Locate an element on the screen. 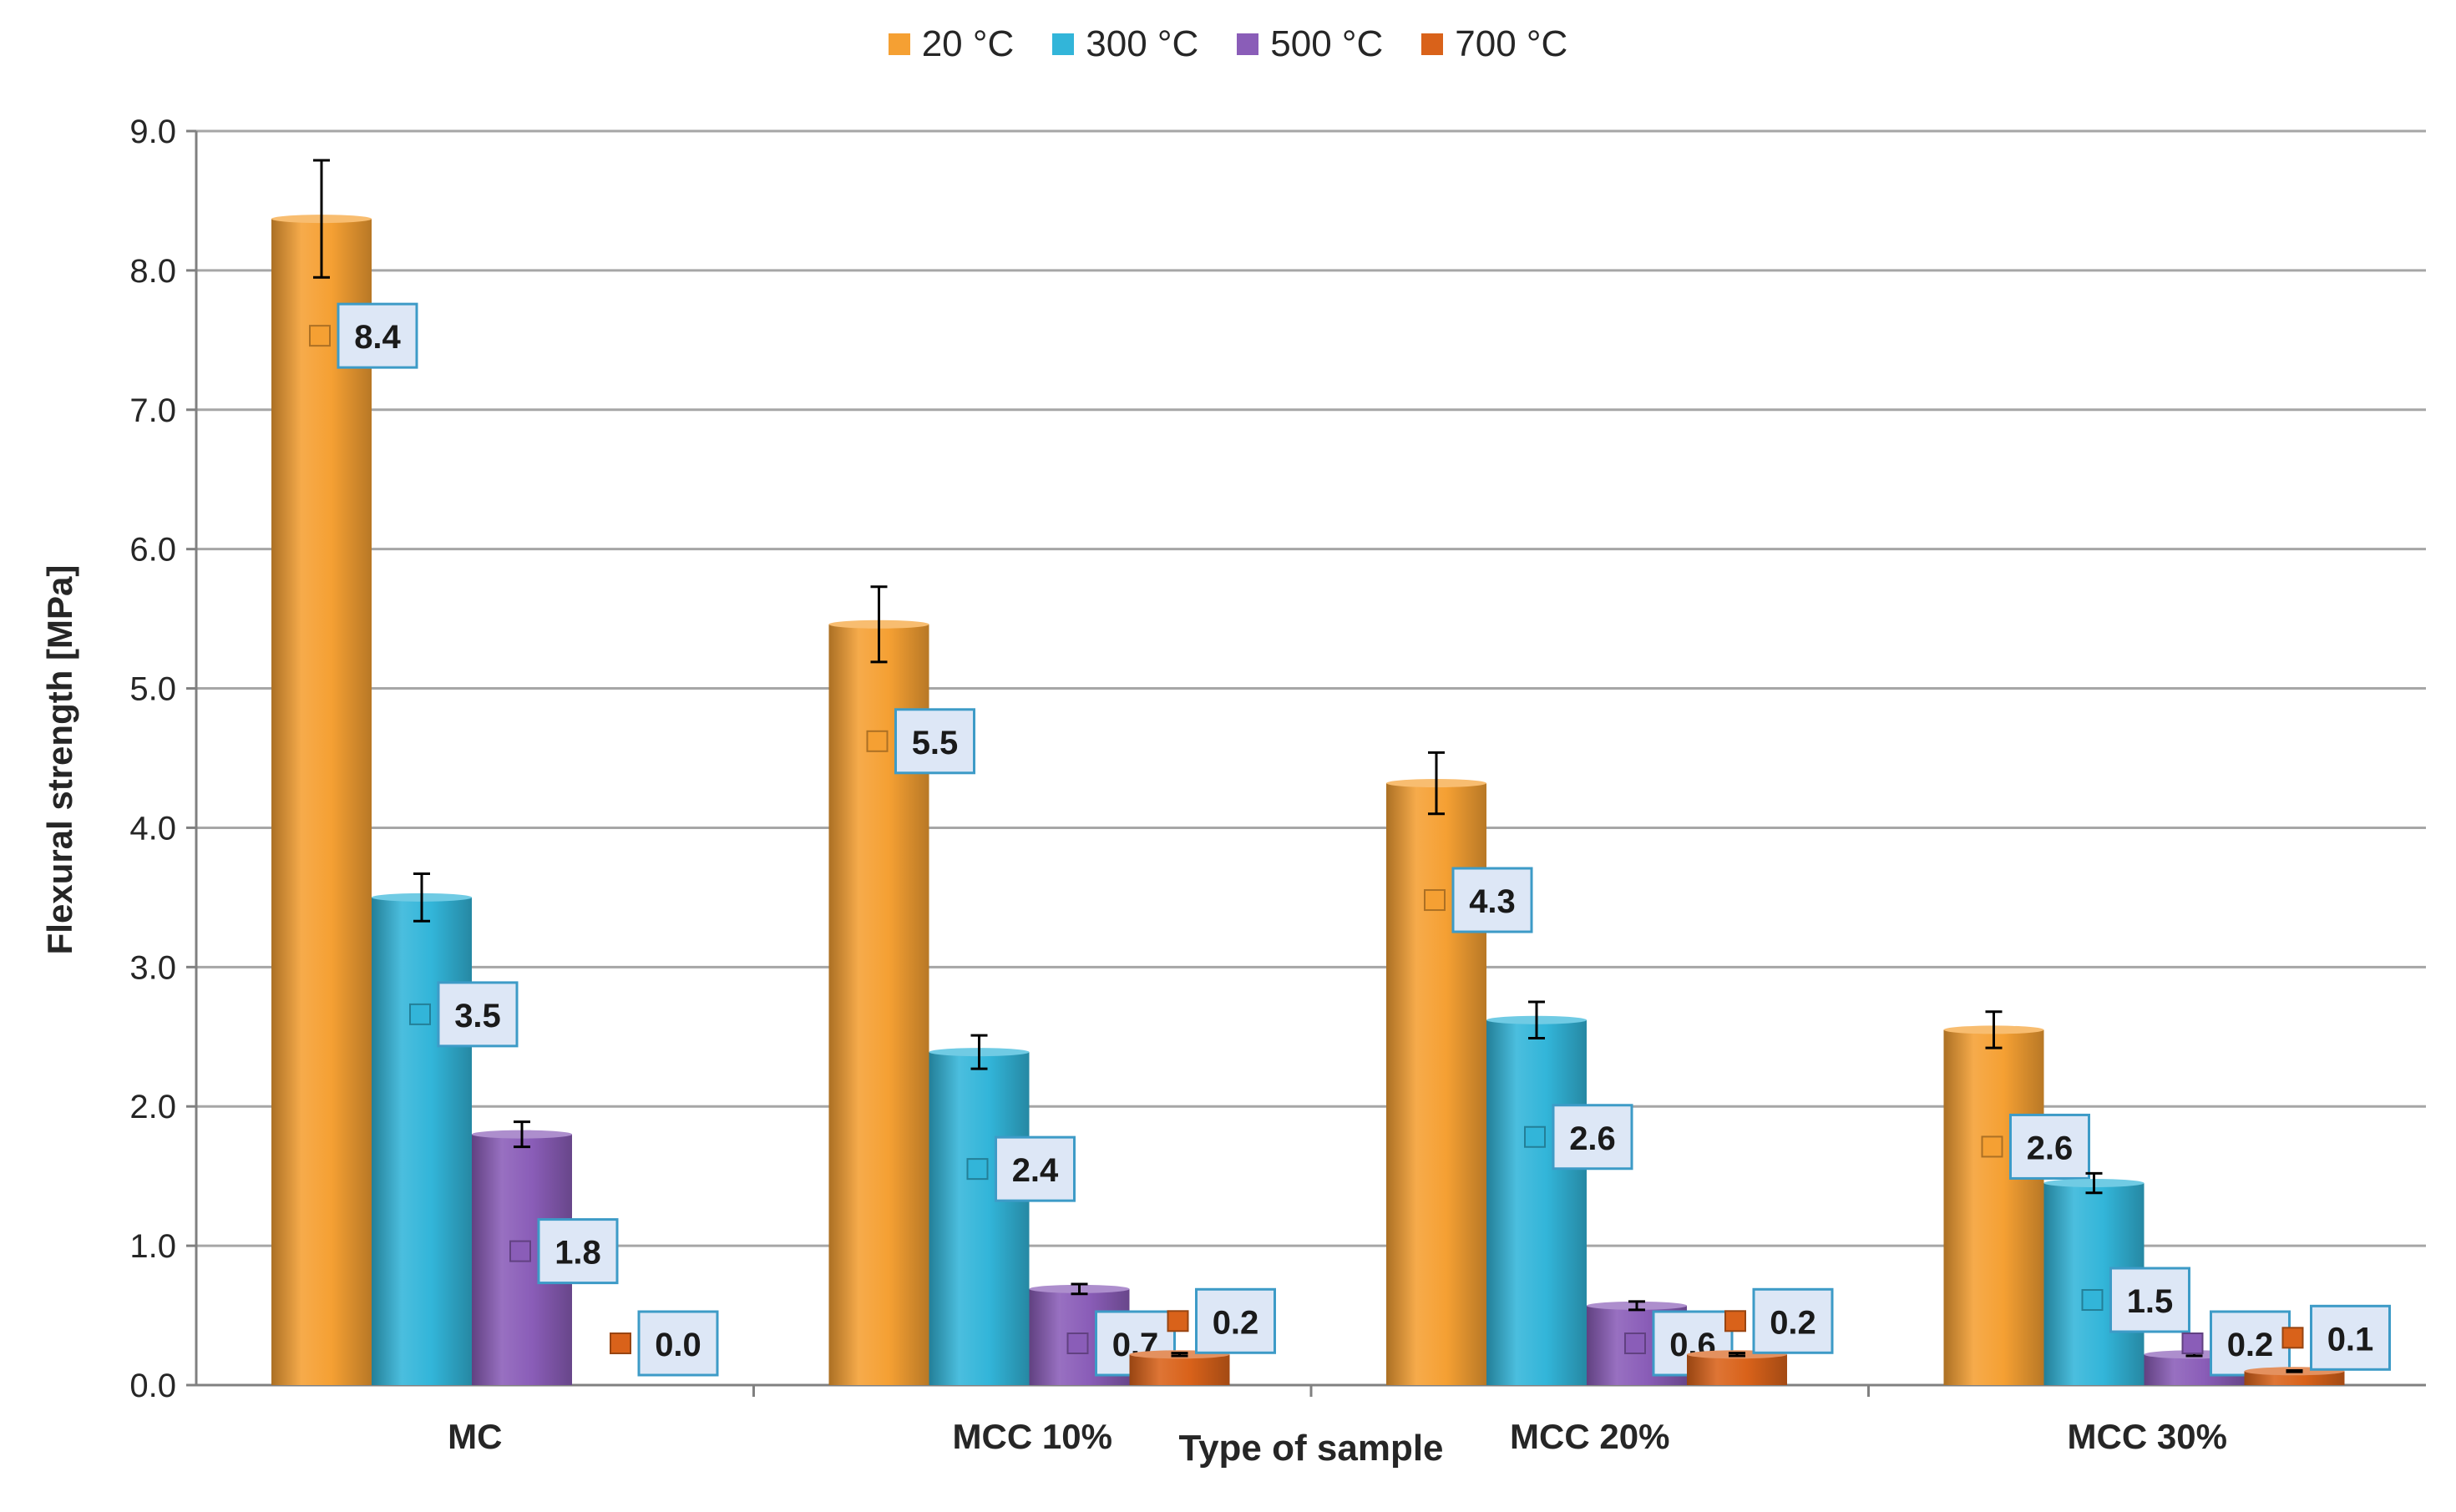 Image resolution: width=2456 pixels, height=1512 pixels. label-marker-s0-c0 is located at coordinates (320, 336).